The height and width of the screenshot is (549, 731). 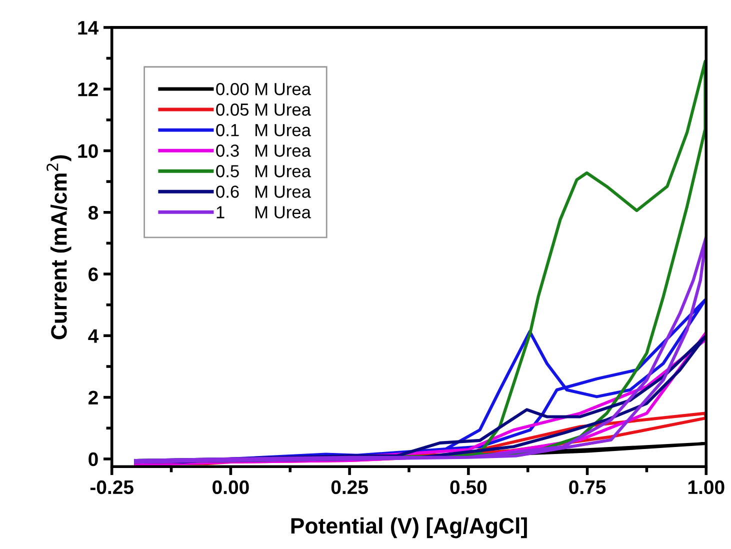 I want to click on x-tick-label: 0.25, so click(x=349, y=487).